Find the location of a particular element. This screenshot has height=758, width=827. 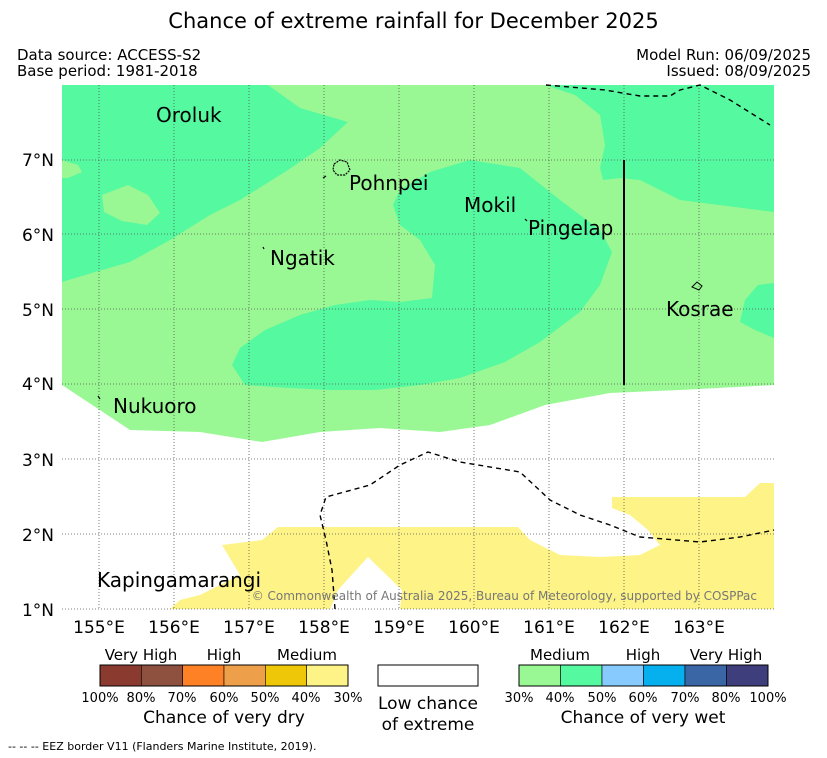

lon-label: 158°E is located at coordinates (324, 628).